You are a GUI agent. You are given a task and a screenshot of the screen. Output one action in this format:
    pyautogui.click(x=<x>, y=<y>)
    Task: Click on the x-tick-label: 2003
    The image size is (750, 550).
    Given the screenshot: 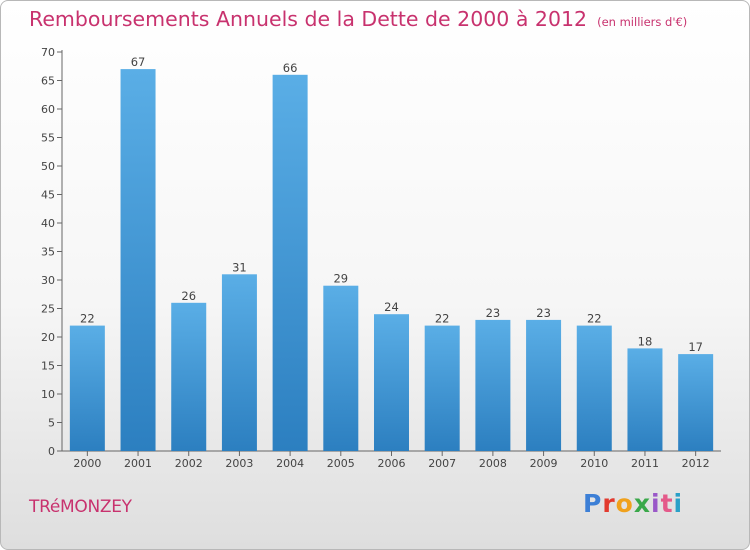 What is the action you would take?
    pyautogui.click(x=239, y=463)
    